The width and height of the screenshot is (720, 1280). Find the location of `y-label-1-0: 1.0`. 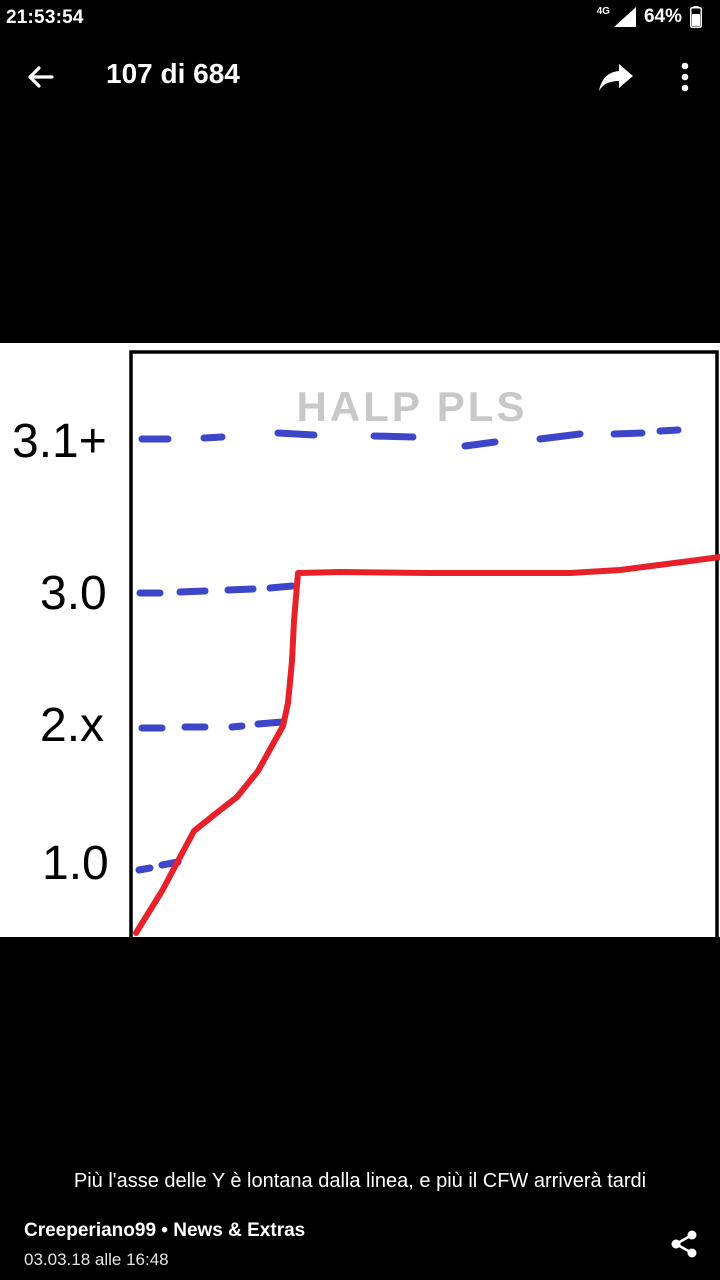

y-label-1-0: 1.0 is located at coordinates (75, 863).